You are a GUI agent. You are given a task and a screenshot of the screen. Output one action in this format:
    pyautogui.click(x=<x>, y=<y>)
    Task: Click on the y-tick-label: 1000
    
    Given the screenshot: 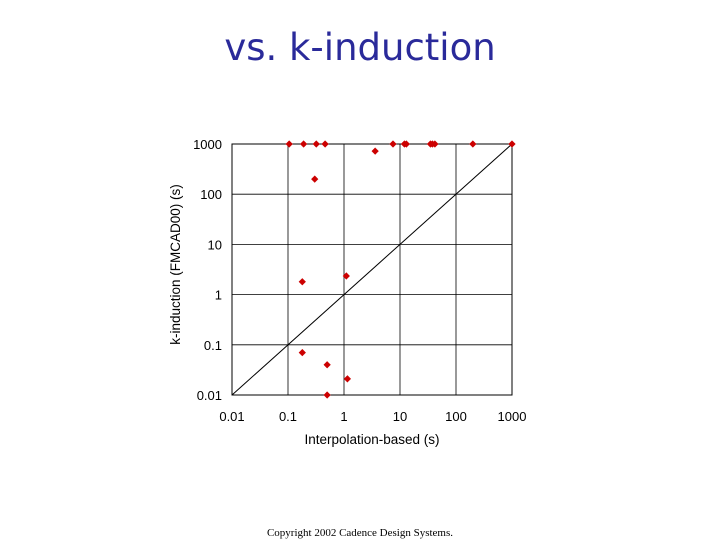 What is the action you would take?
    pyautogui.click(x=207, y=144)
    